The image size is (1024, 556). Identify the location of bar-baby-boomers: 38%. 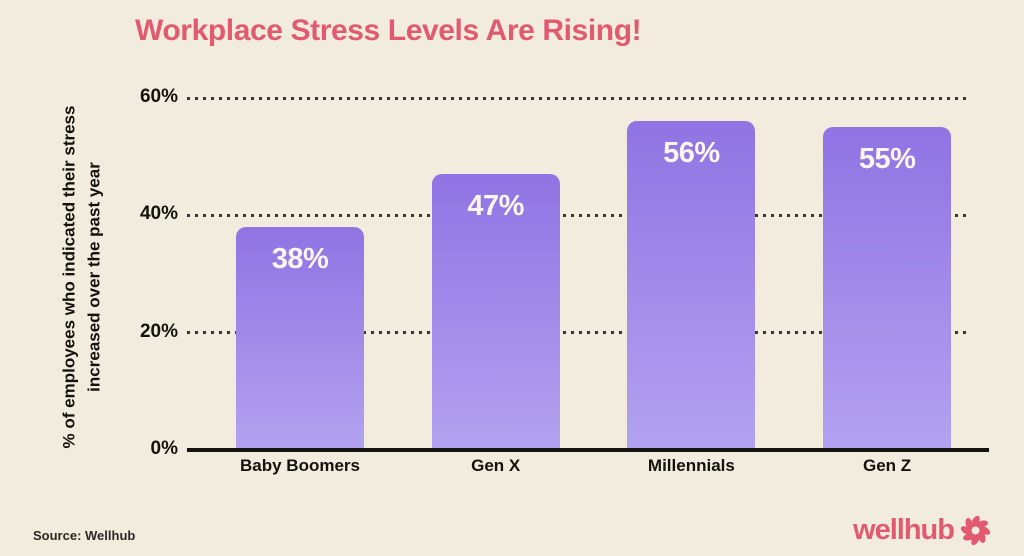
(300, 338).